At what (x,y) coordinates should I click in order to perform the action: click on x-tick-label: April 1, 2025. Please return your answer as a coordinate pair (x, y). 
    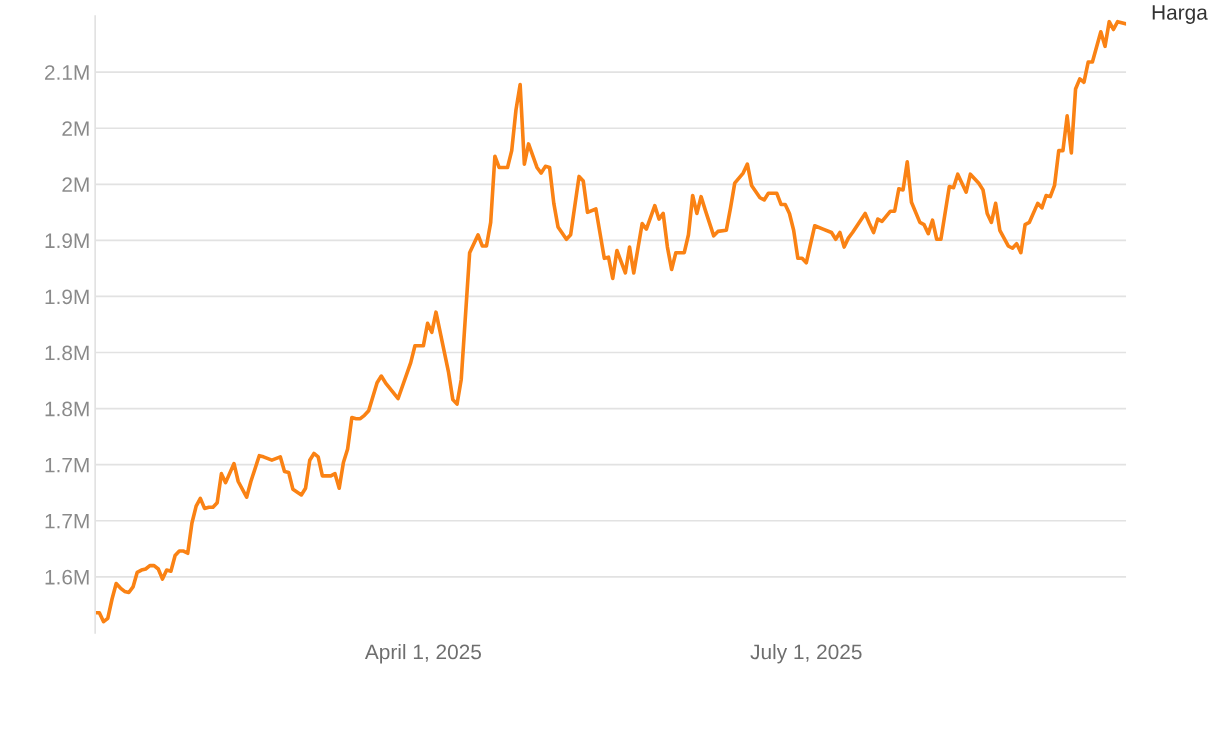
    Looking at the image, I should click on (422, 654).